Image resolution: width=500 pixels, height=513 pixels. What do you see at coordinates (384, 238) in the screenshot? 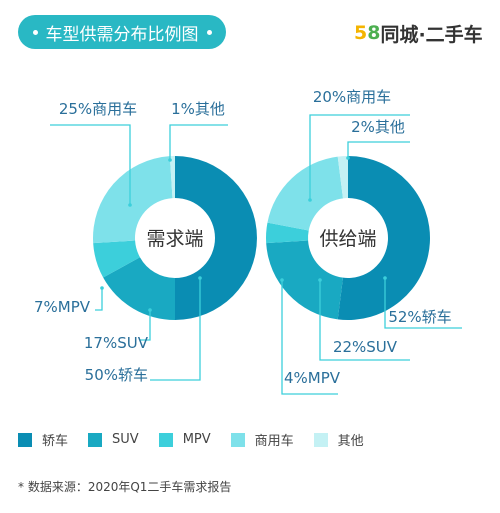
I see `slice-1-轿车` at bounding box center [384, 238].